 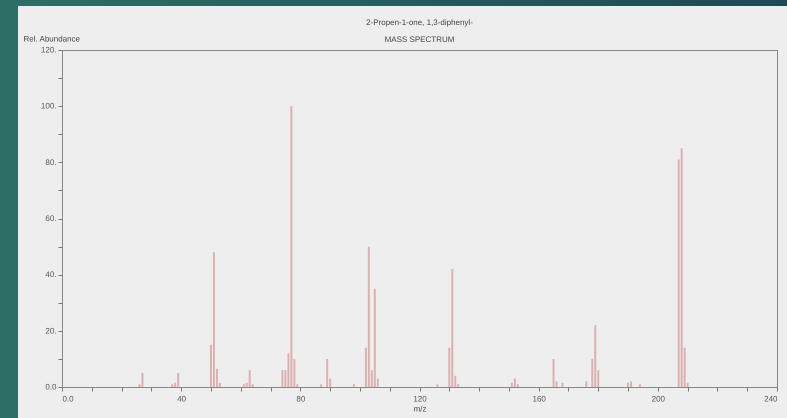 I want to click on x-tick-label: 160, so click(x=539, y=399).